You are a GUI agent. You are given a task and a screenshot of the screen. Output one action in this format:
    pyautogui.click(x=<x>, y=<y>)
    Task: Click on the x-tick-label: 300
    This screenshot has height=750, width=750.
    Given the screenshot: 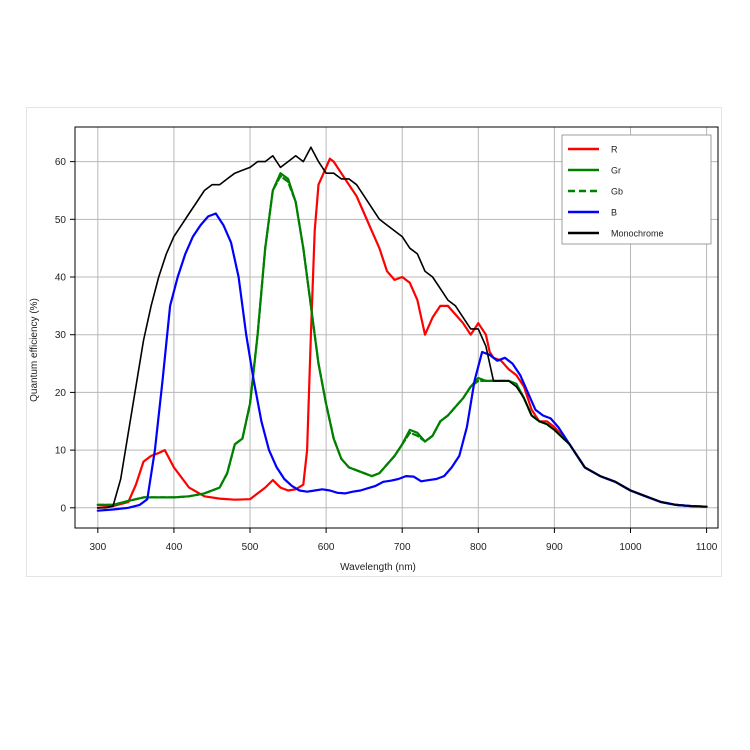 What is the action you would take?
    pyautogui.click(x=97, y=547)
    